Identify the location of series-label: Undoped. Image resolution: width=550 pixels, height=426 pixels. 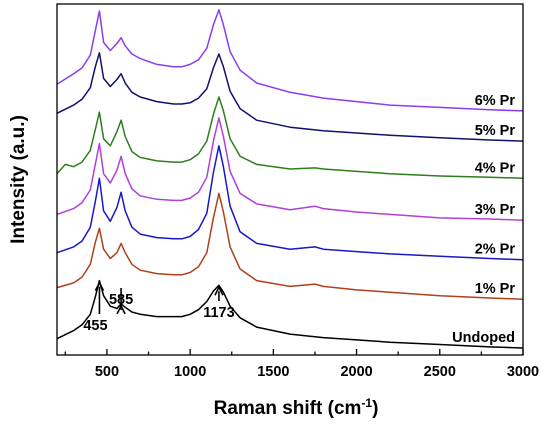
(483, 338).